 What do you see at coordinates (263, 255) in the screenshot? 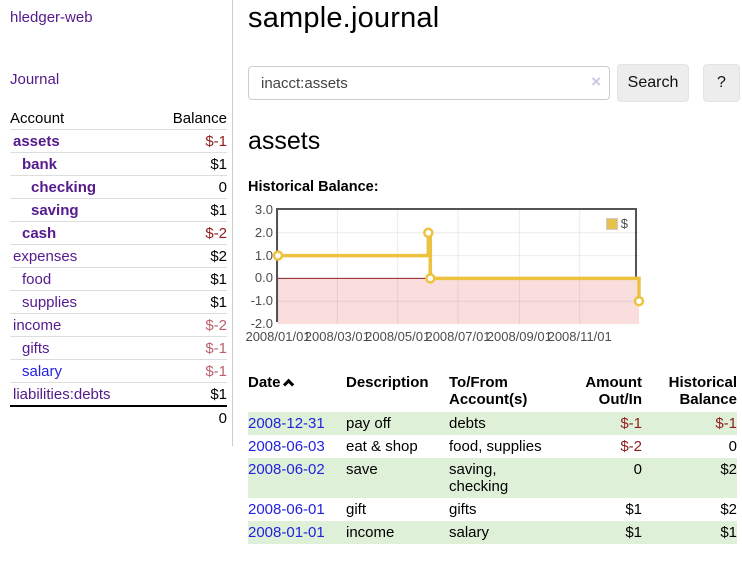
I see `y-axis-tick-label: 1.0` at bounding box center [263, 255].